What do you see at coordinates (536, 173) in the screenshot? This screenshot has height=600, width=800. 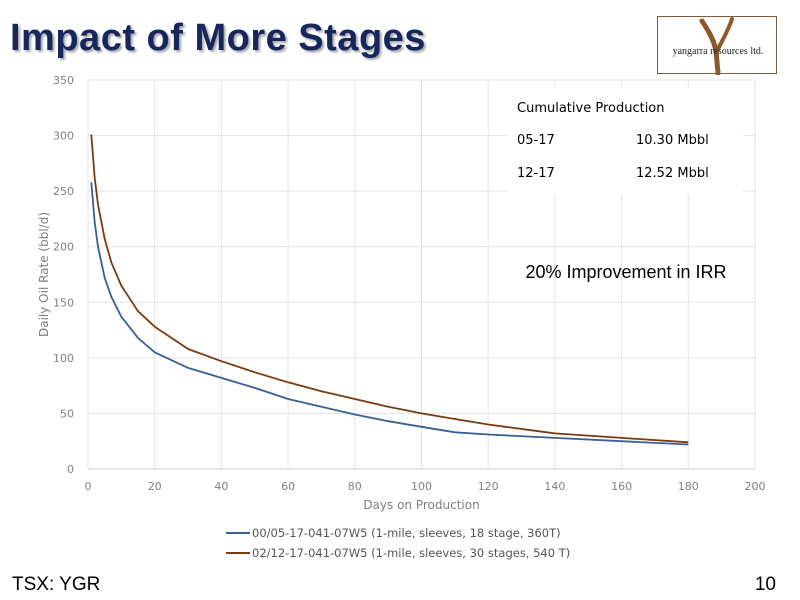 I see `cumulative-row-well: 12-17` at bounding box center [536, 173].